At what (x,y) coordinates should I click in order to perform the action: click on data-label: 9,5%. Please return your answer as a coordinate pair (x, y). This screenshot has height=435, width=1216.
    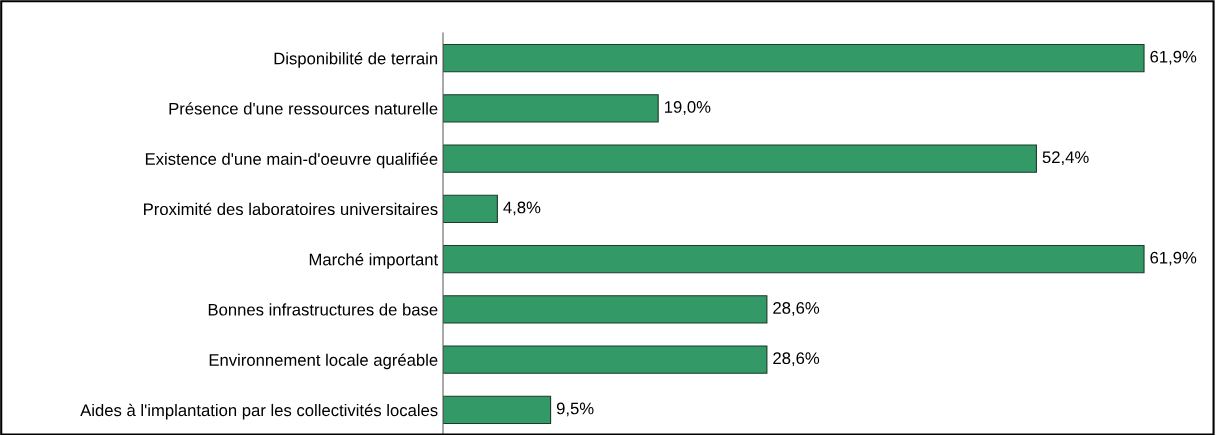
    Looking at the image, I should click on (575, 409).